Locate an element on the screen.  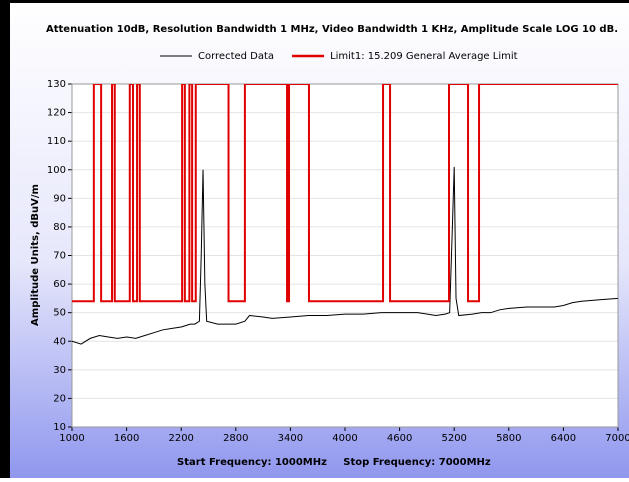
x-tick-label: 4600 is located at coordinates (399, 438).